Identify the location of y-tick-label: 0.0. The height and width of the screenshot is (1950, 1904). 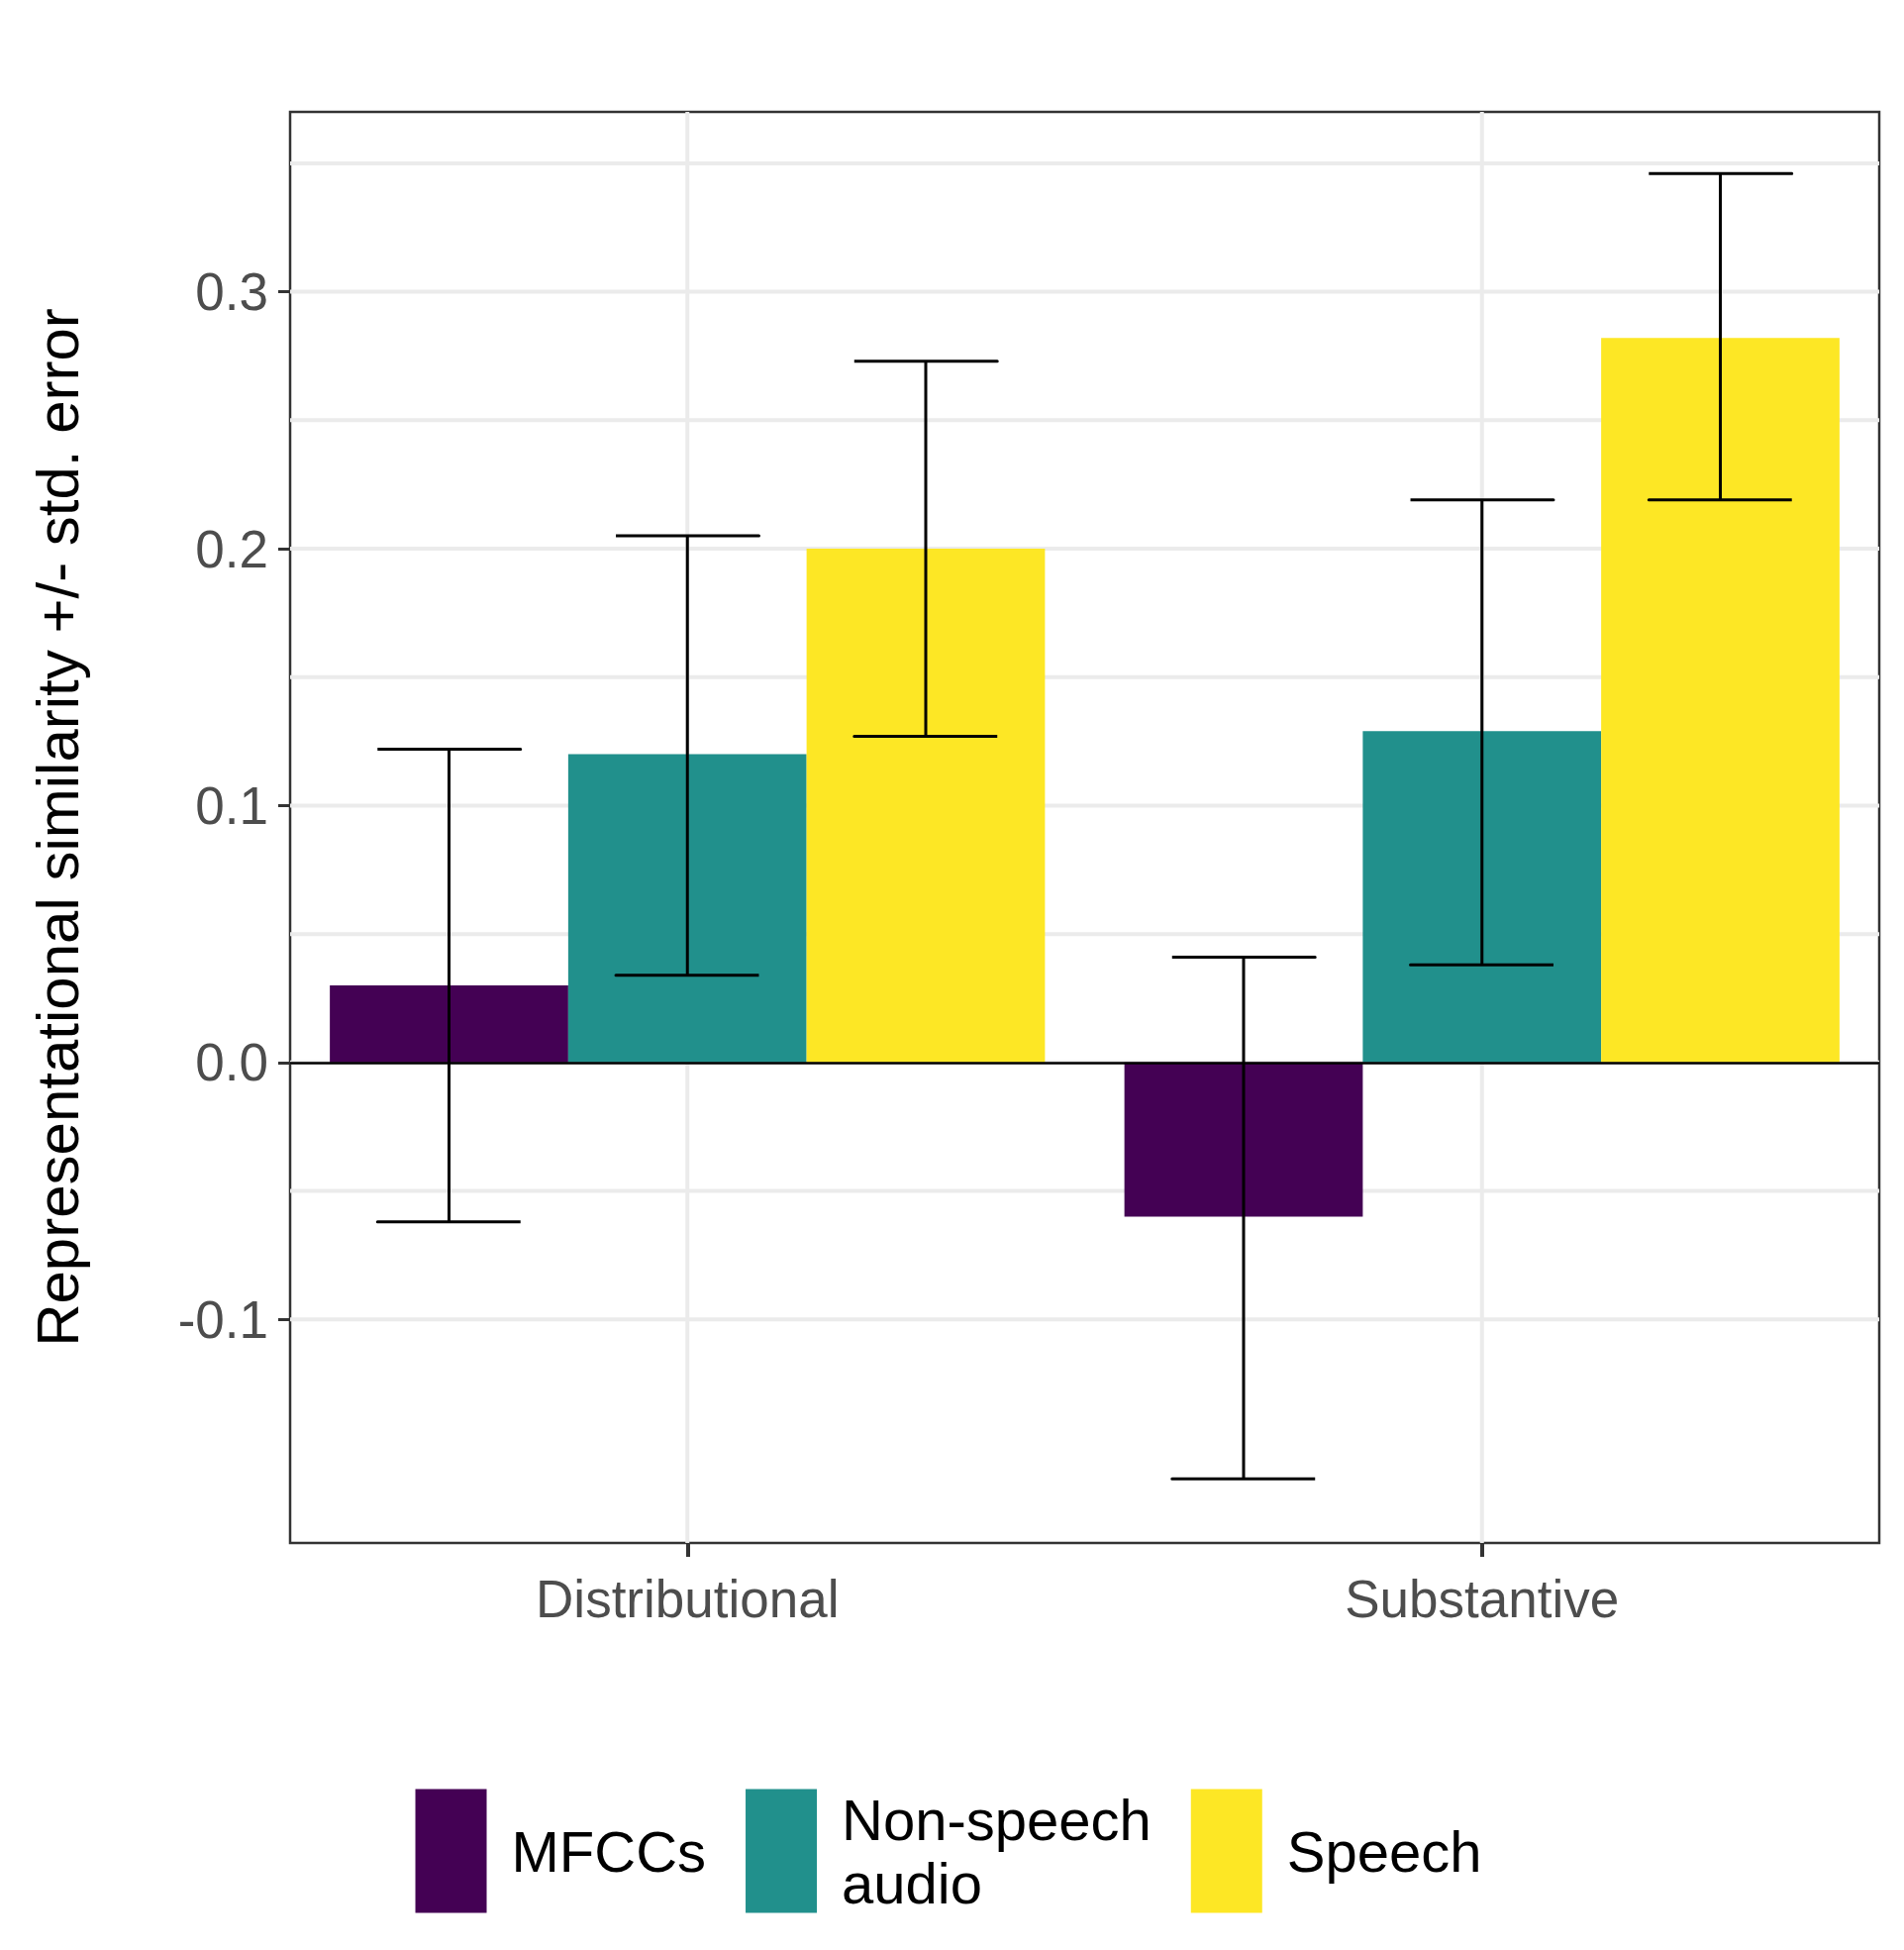
(231, 1063).